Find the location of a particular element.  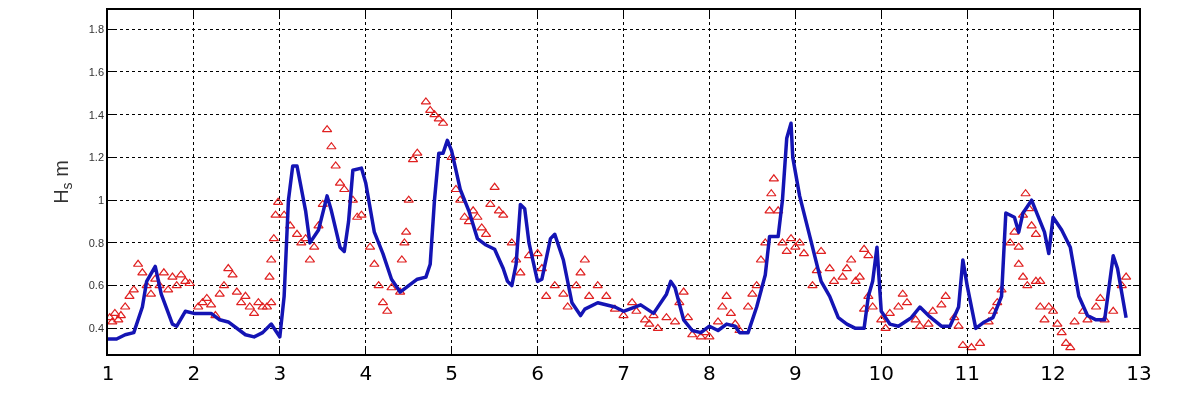

x-tick-label: 13 is located at coordinates (1139, 372).